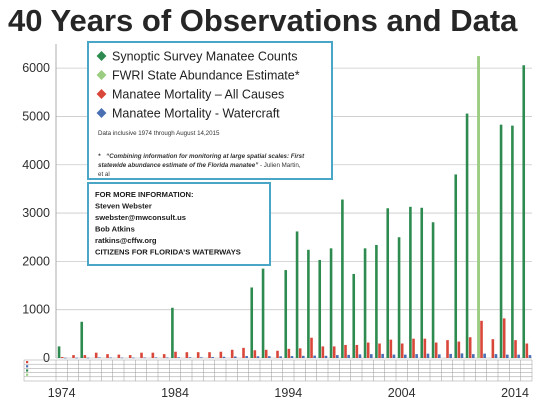  What do you see at coordinates (46, 358) in the screenshot?
I see `y-tick-label: 0` at bounding box center [46, 358].